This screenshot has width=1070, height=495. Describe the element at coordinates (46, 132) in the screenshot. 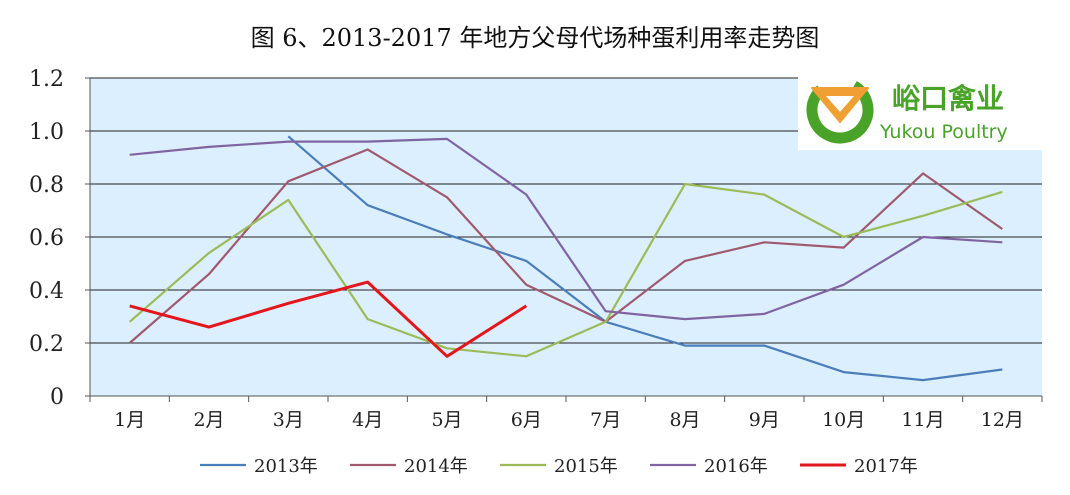

I see `y-tick-label: 1.0` at that location.